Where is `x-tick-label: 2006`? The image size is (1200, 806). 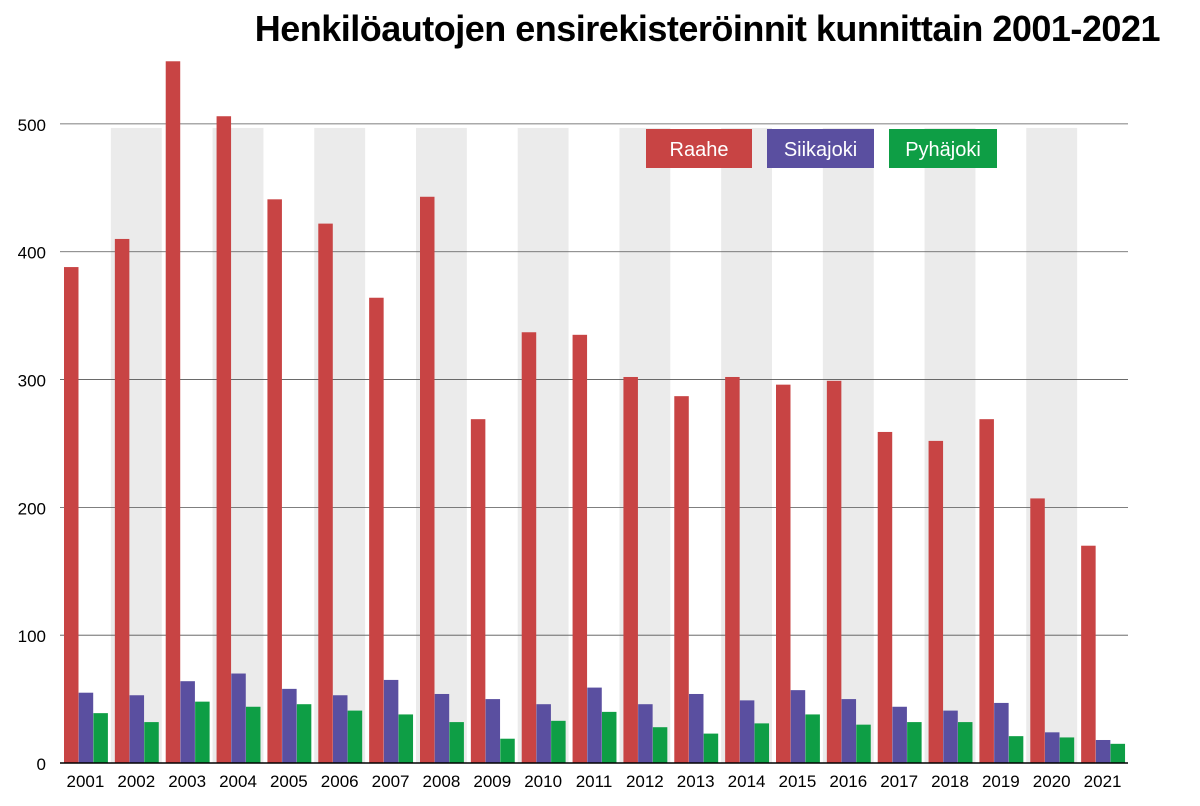 x-tick-label: 2006 is located at coordinates (340, 781).